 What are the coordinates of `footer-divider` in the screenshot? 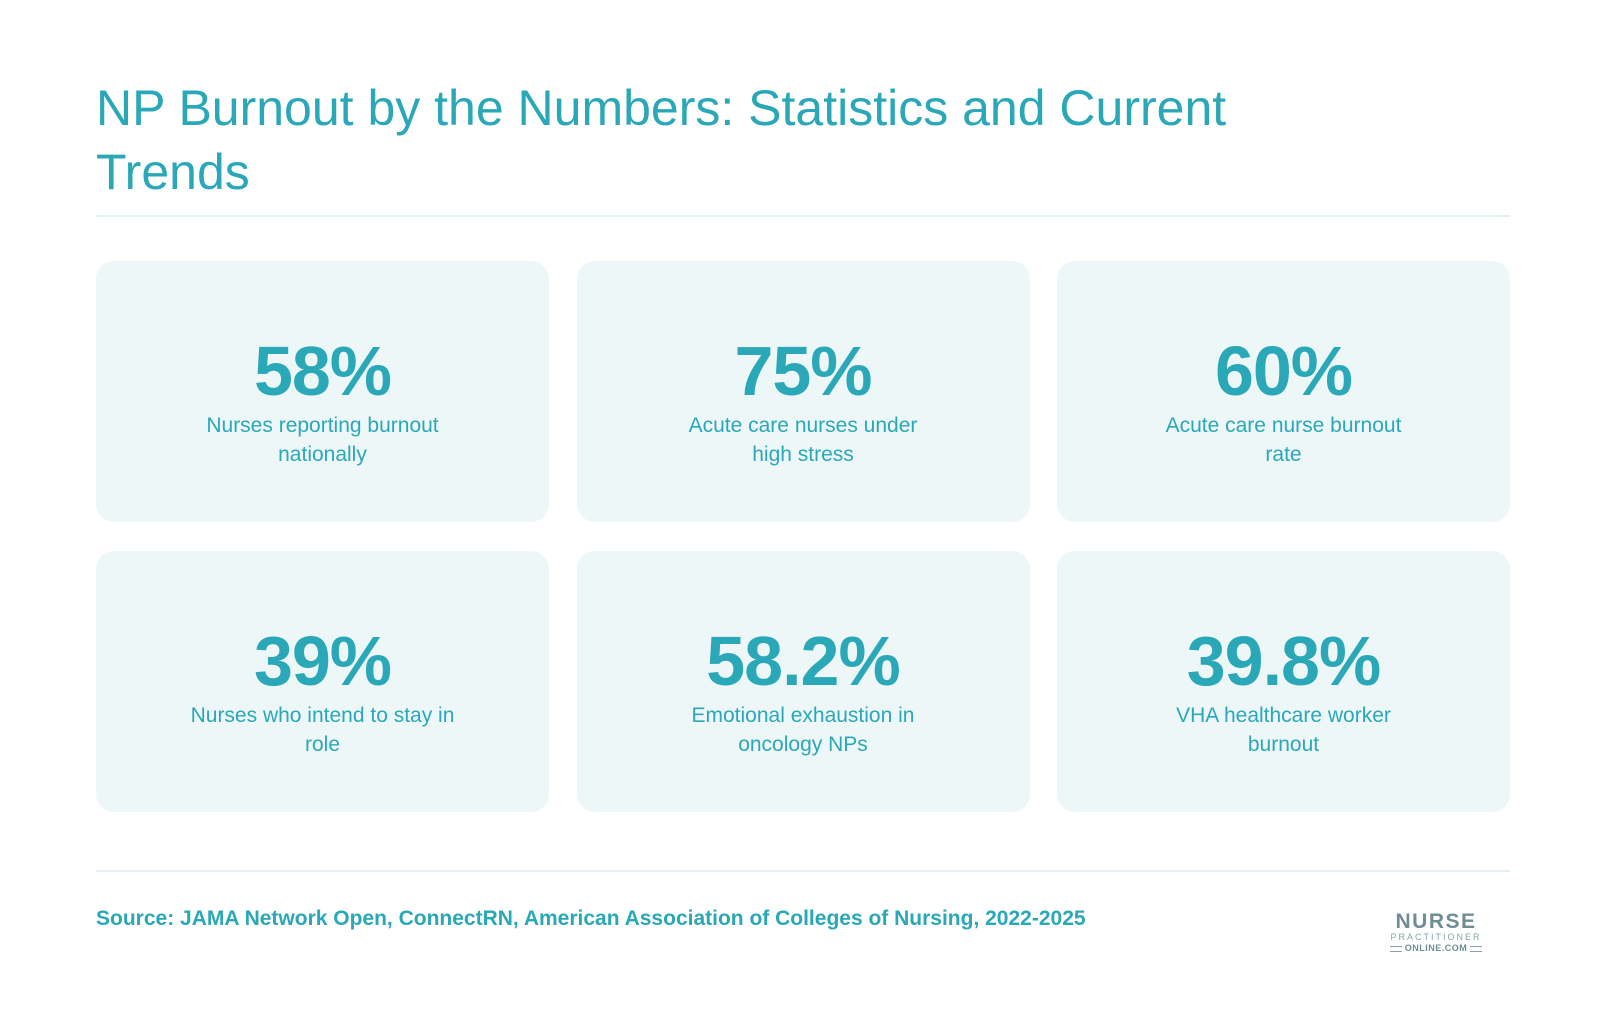 It's located at (803, 871).